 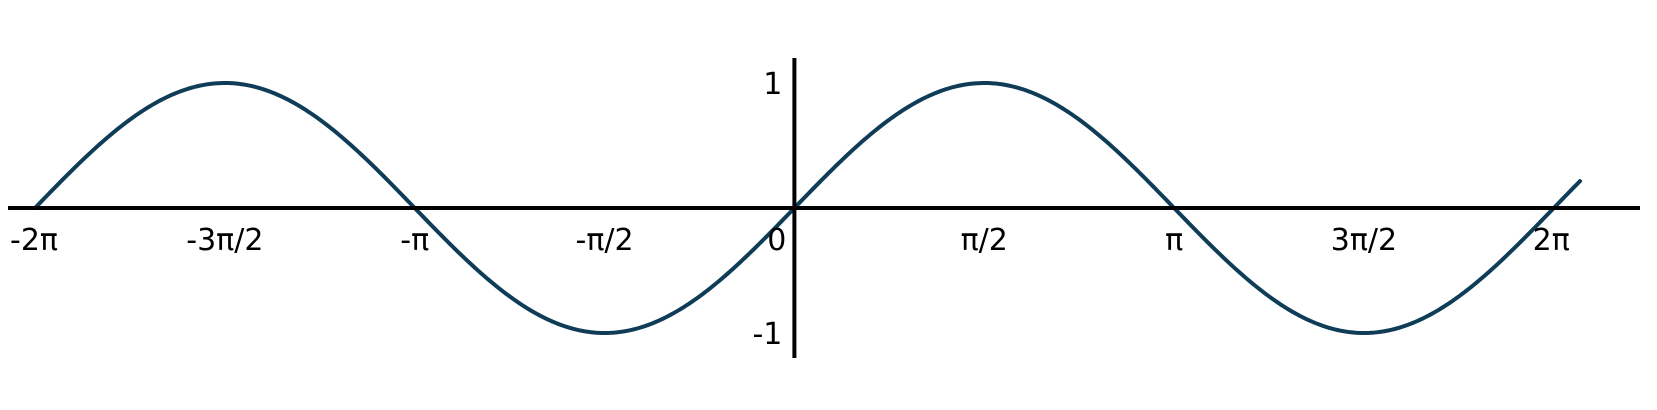 What do you see at coordinates (414, 240) in the screenshot?
I see `x-tick-label: -π` at bounding box center [414, 240].